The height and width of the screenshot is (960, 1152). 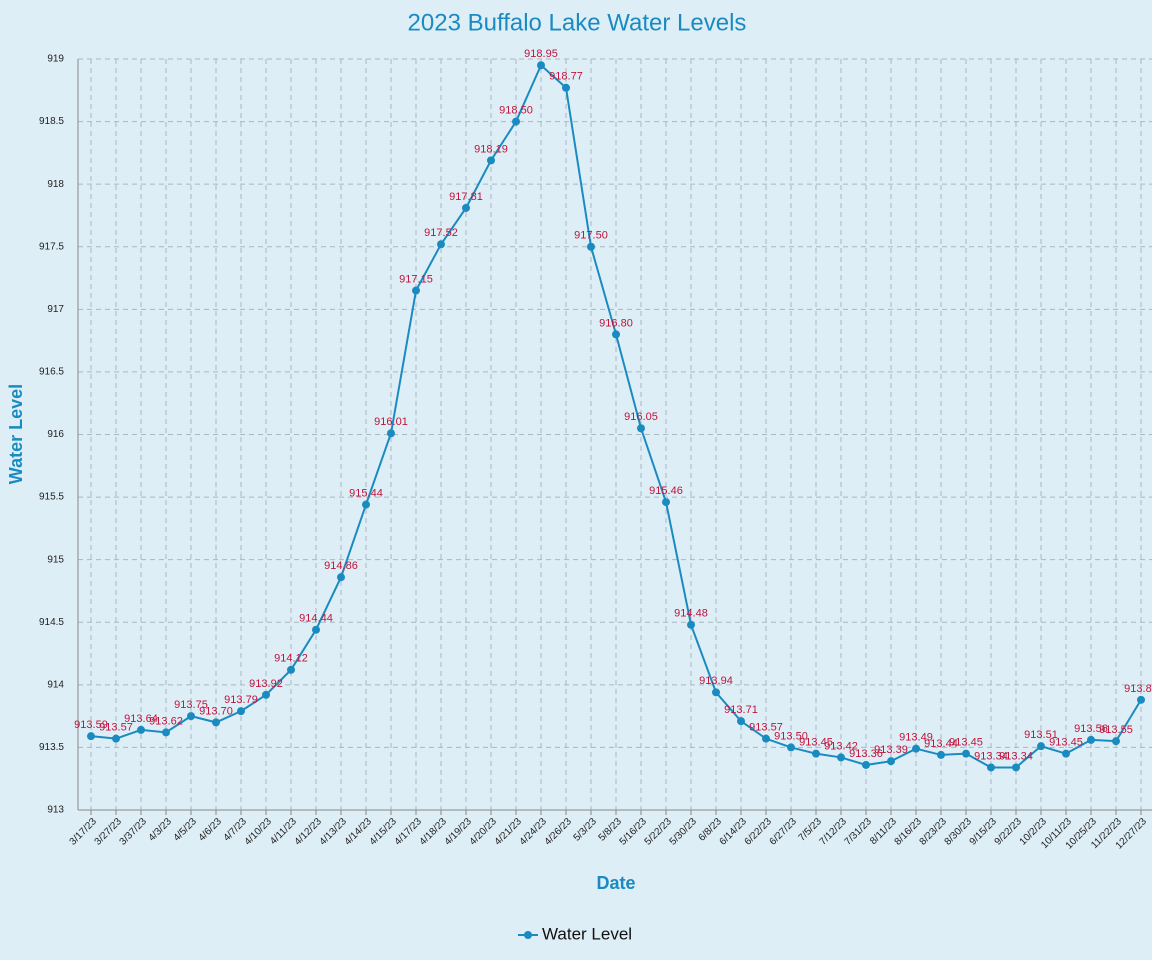 What do you see at coordinates (1091, 729) in the screenshot?
I see `data-label: 913.56` at bounding box center [1091, 729].